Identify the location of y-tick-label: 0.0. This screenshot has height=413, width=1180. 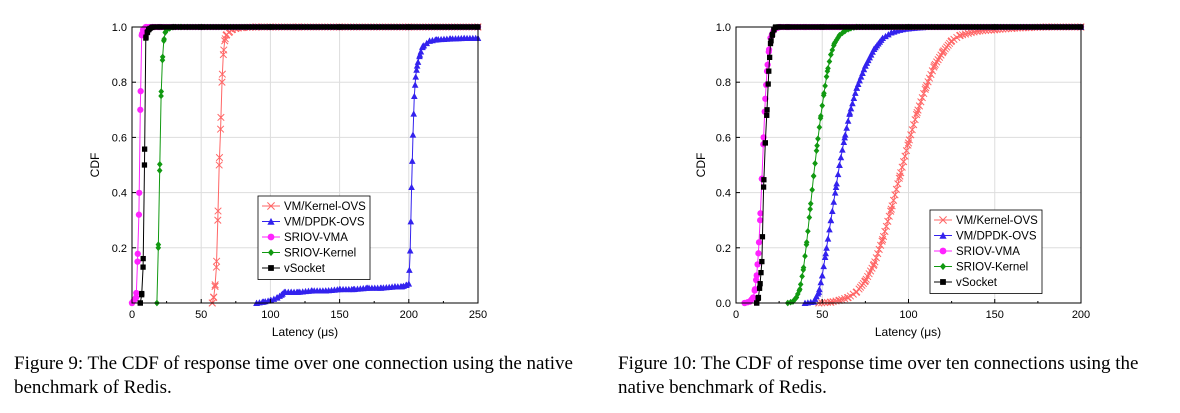
(723, 304).